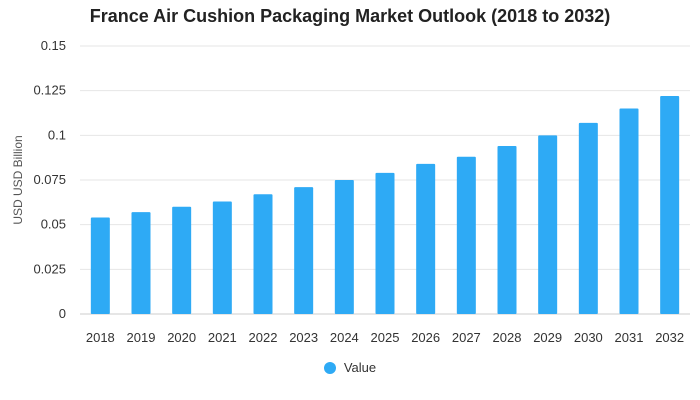 The height and width of the screenshot is (400, 700). What do you see at coordinates (669, 337) in the screenshot?
I see `x-tick-label: 2032` at bounding box center [669, 337].